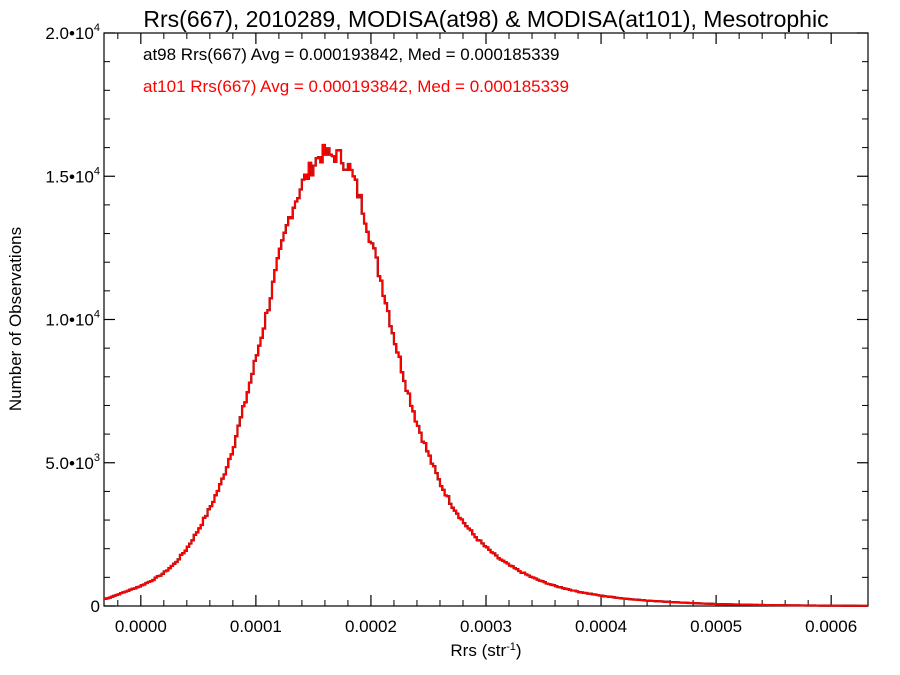  I want to click on x-tick-label: 0.0002, so click(371, 626).